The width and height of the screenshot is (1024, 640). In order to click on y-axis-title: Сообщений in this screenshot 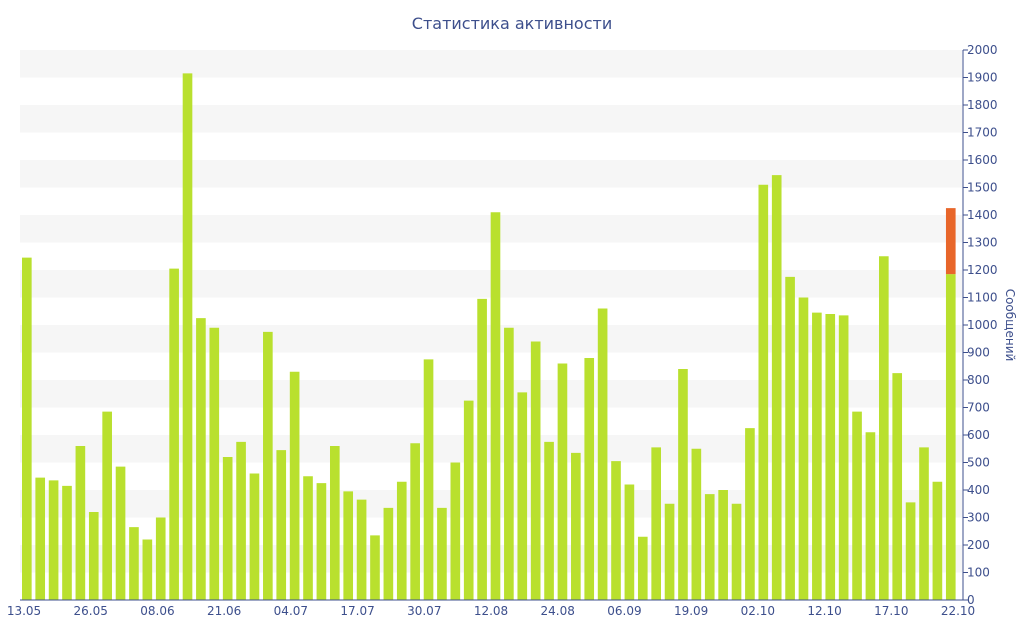, I will do `click(1010, 325)`.